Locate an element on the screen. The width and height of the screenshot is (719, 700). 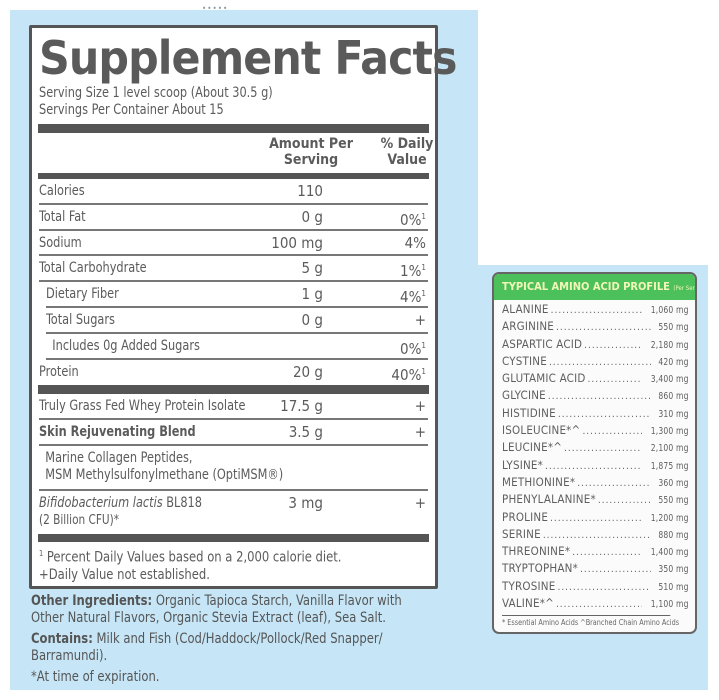
amino-acid-item: LYSINE*1,875 mg is located at coordinates (595, 466).